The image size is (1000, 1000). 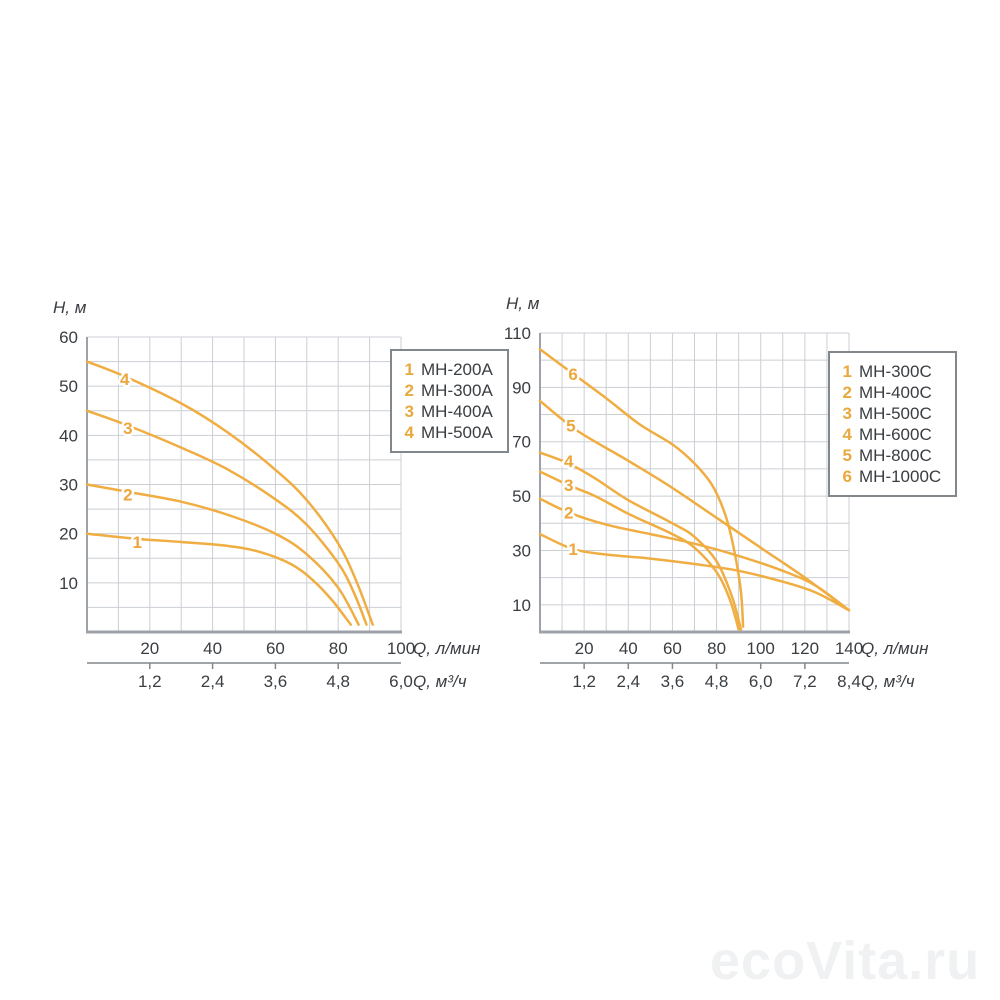 I want to click on x-tick-label: 140, so click(x=849, y=648).